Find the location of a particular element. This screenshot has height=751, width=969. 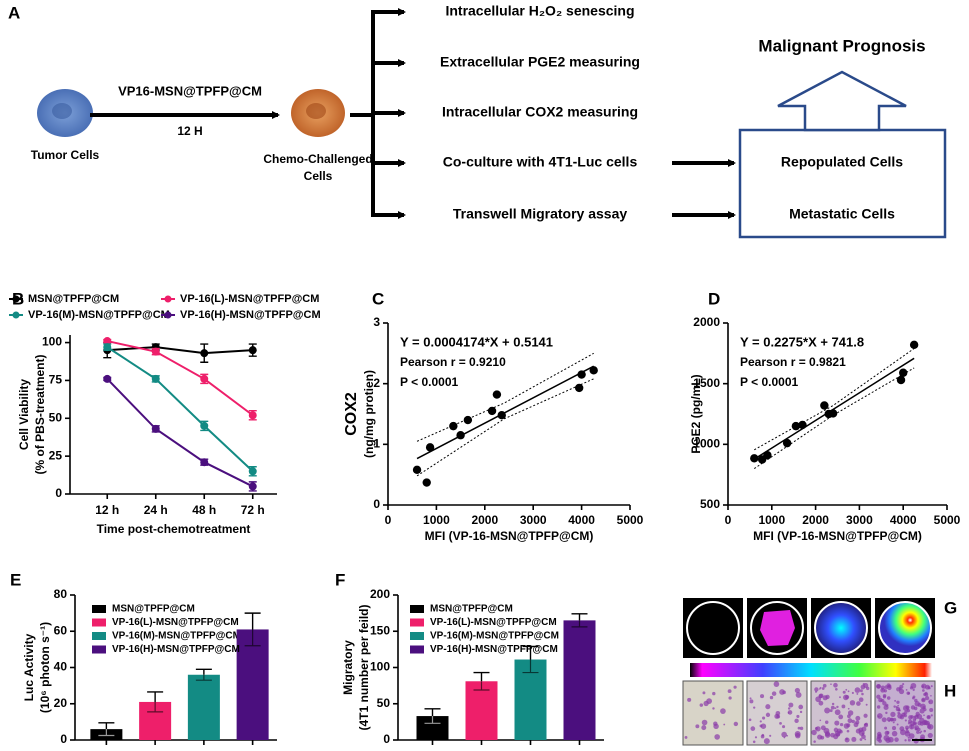

signal is located at coordinates (777, 628).